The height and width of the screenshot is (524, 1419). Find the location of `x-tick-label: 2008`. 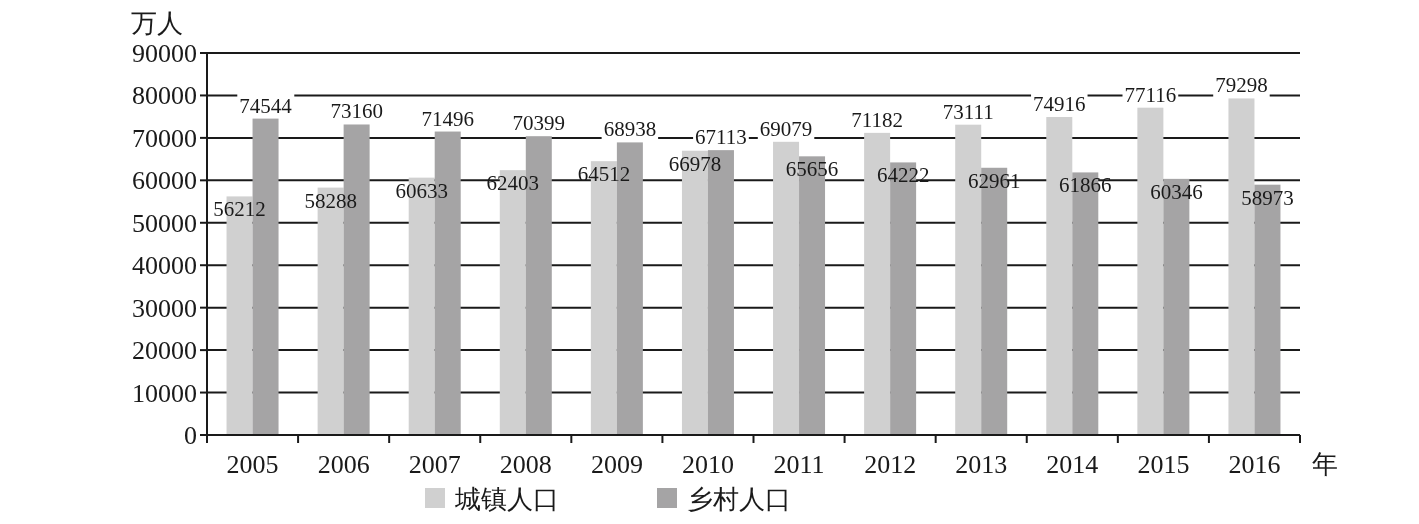

x-tick-label: 2008 is located at coordinates (525, 464).